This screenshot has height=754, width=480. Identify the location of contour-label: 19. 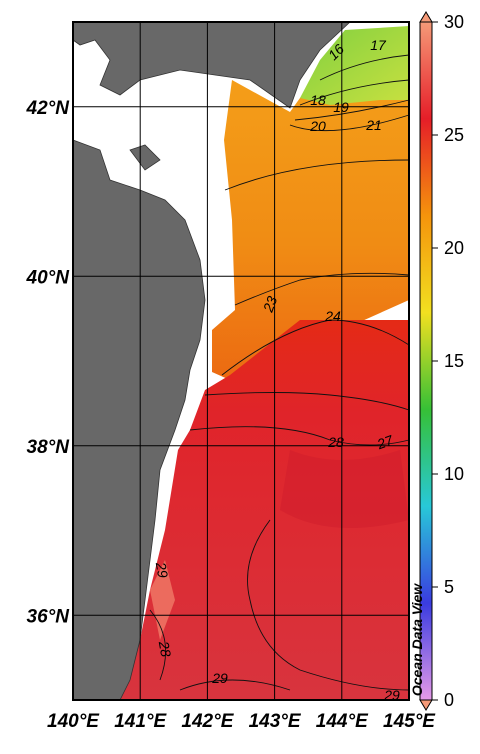
(341, 107).